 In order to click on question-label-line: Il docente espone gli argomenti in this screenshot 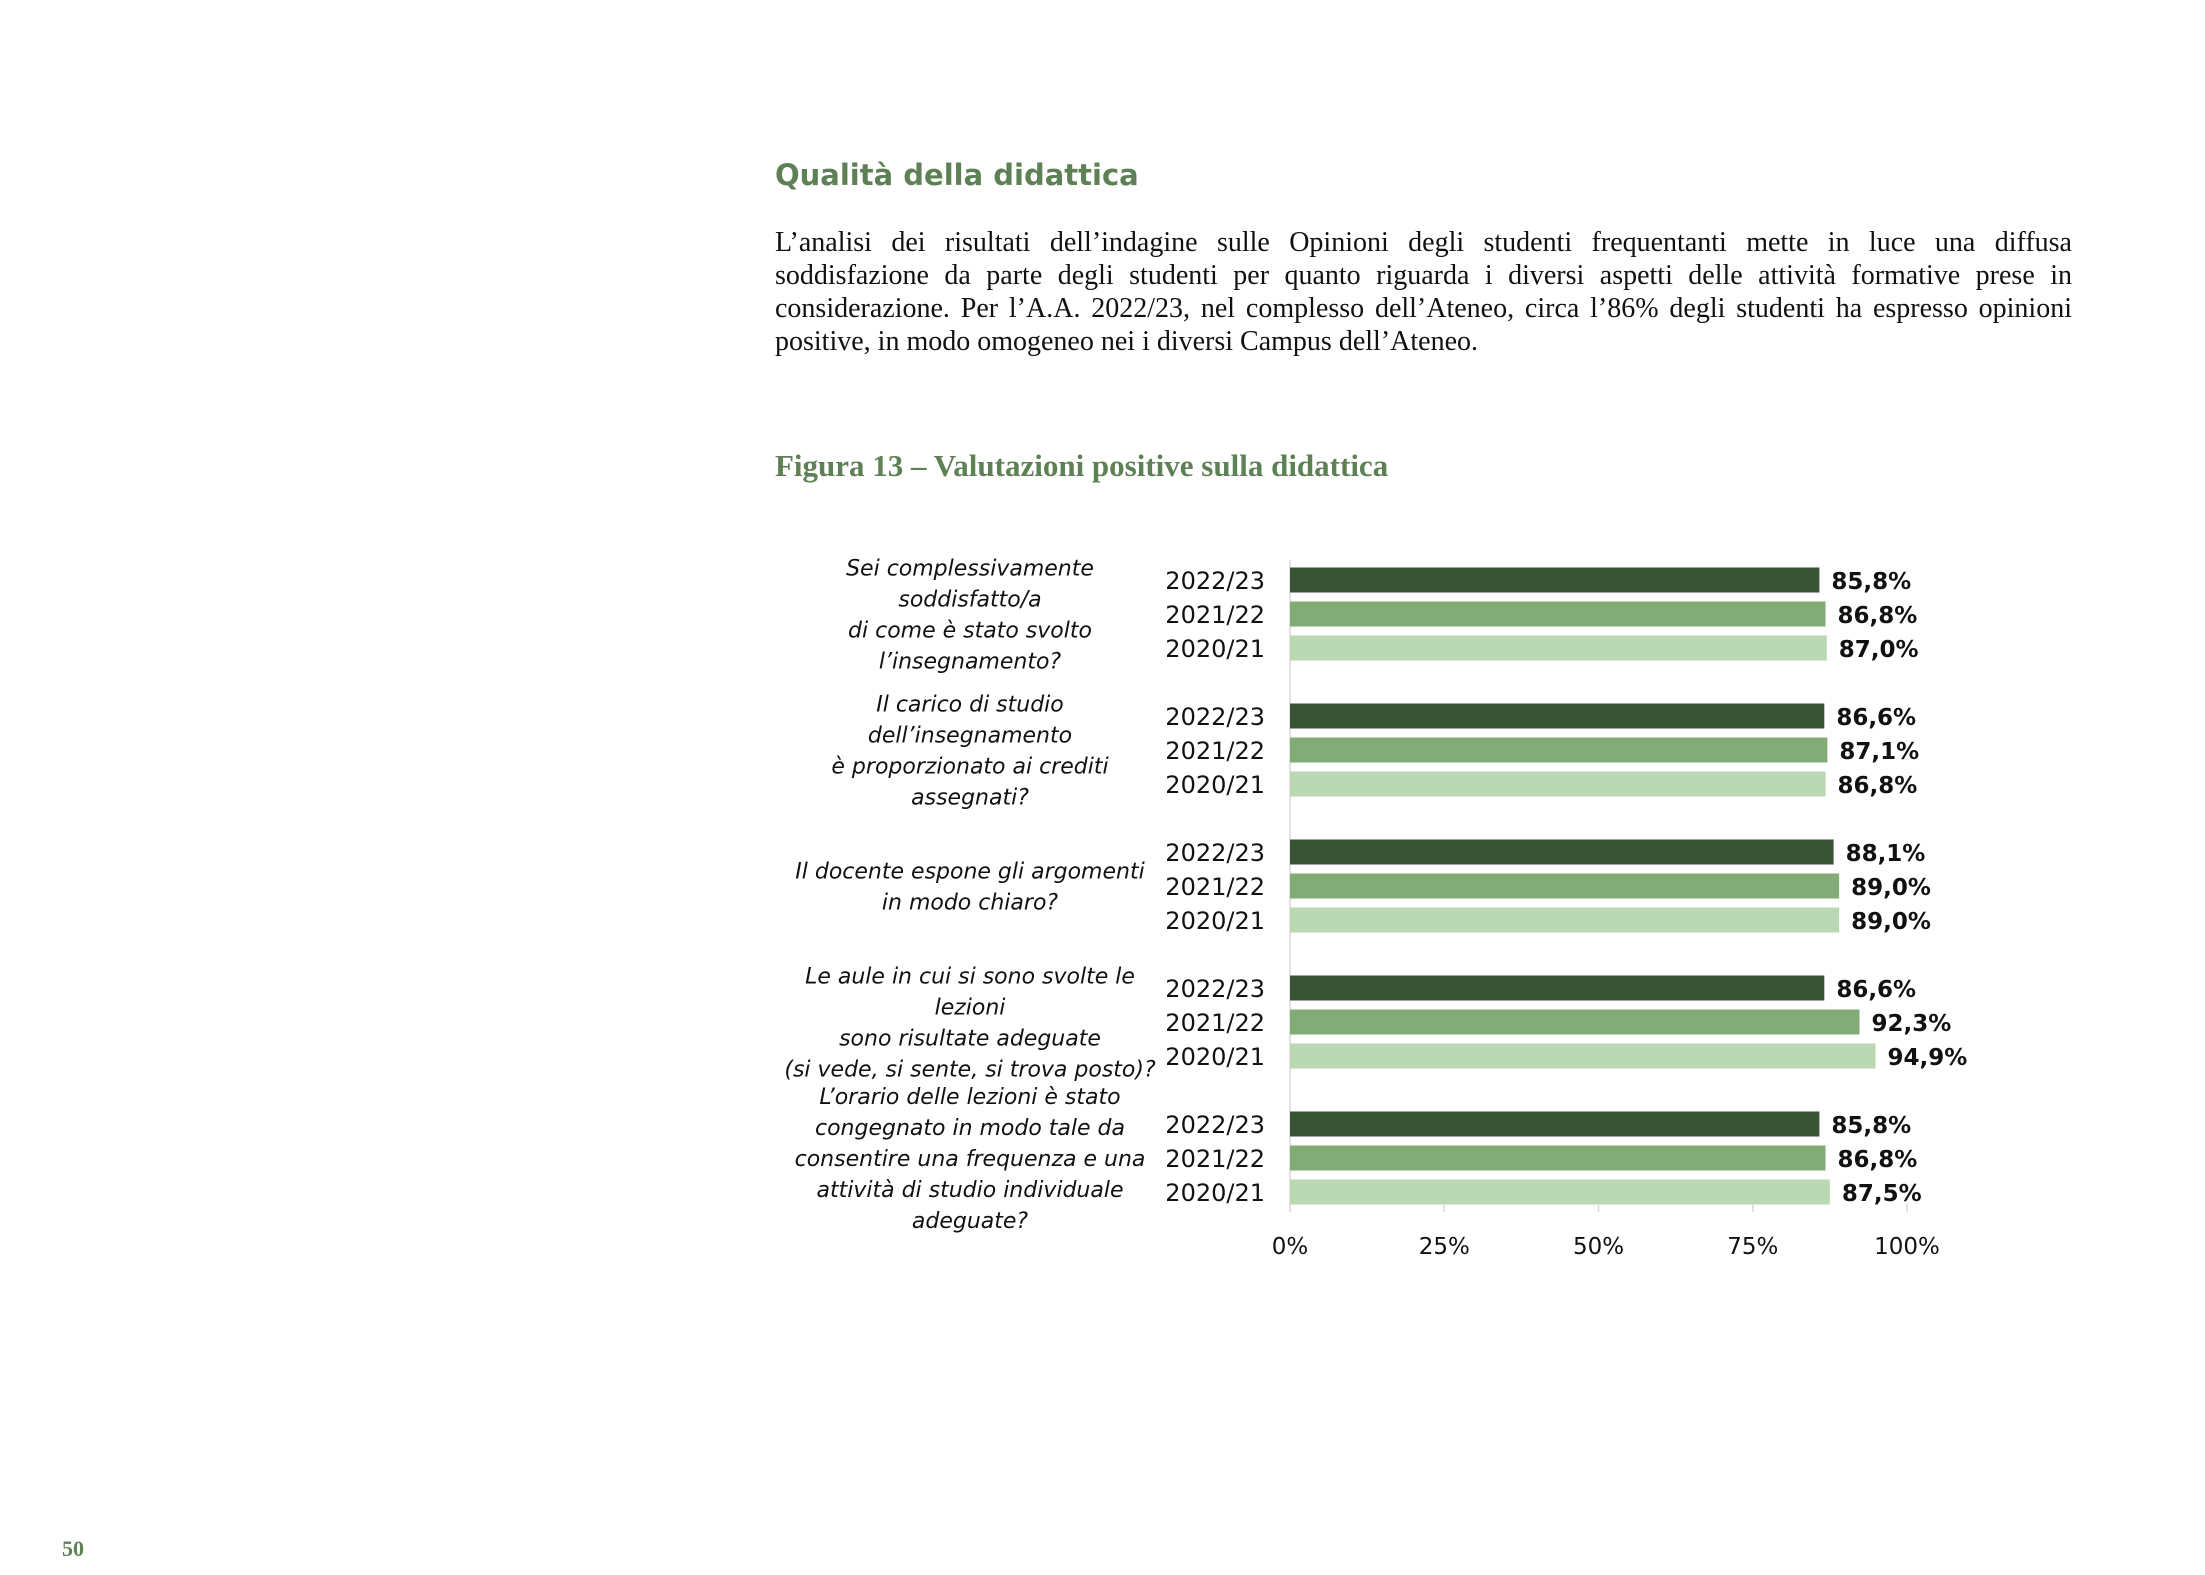, I will do `click(969, 872)`.